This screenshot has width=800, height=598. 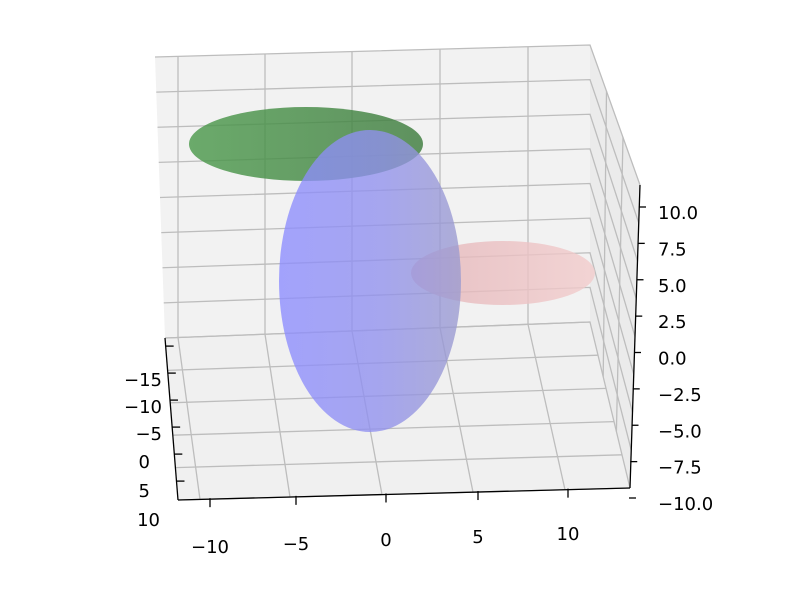 I want to click on y-tick-label: −10, so click(x=143, y=407).